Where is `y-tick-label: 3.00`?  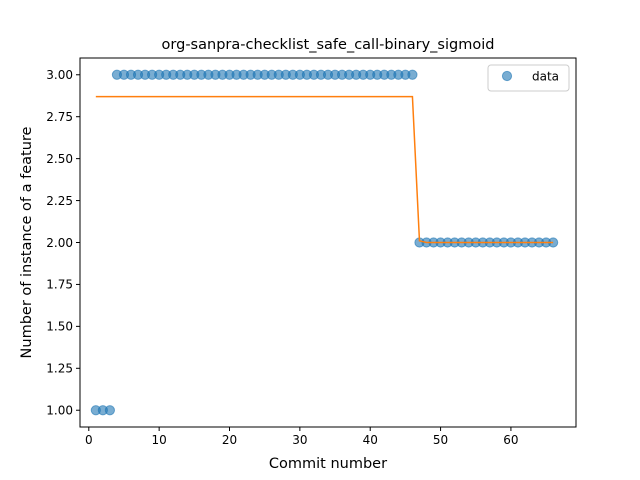 y-tick-label: 3.00 is located at coordinates (59, 75).